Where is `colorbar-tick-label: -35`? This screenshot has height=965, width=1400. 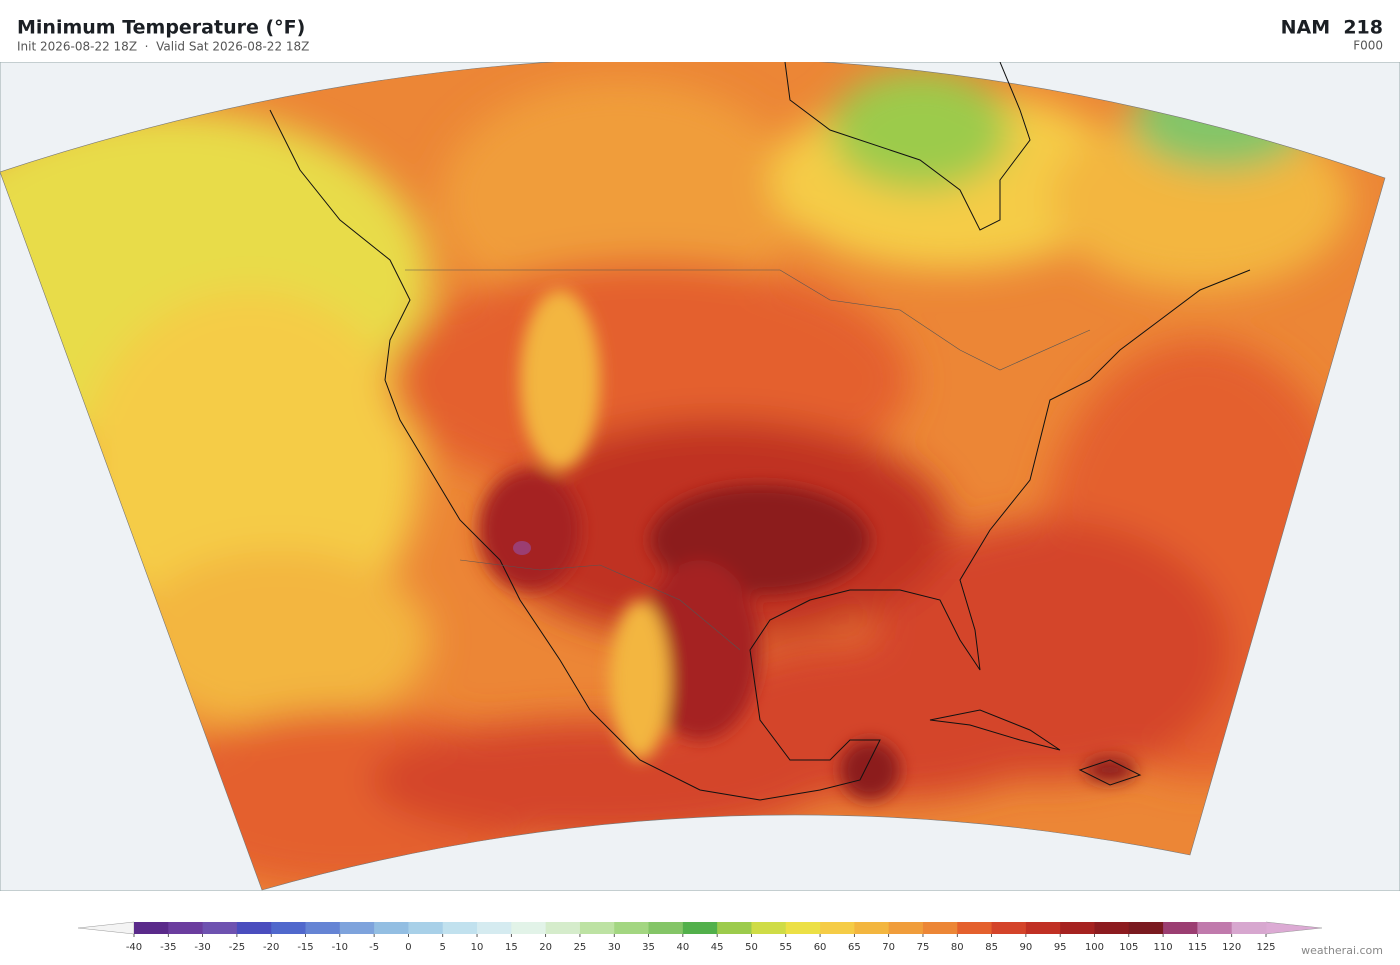
colorbar-tick-label: -35 is located at coordinates (168, 947).